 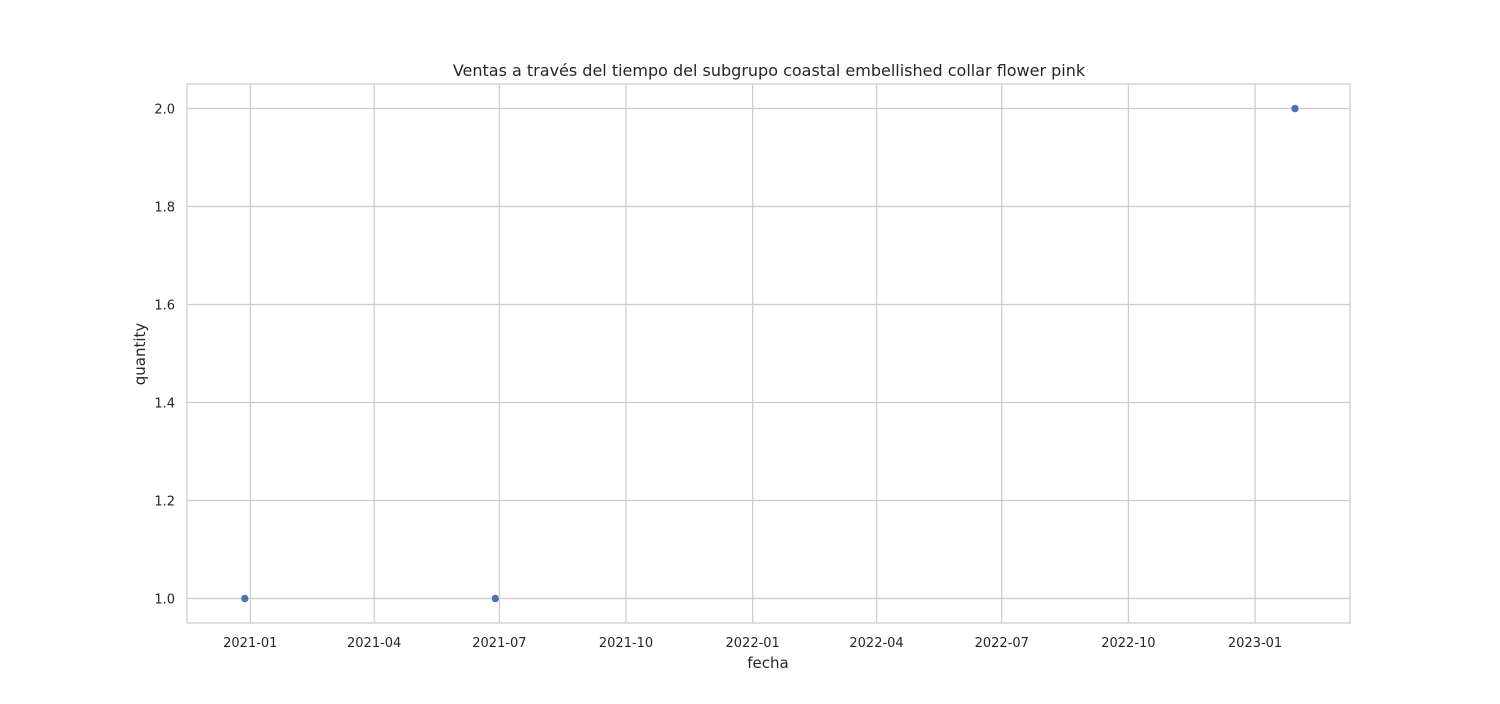 What do you see at coordinates (164, 110) in the screenshot?
I see `y-tick-label: 2.0` at bounding box center [164, 110].